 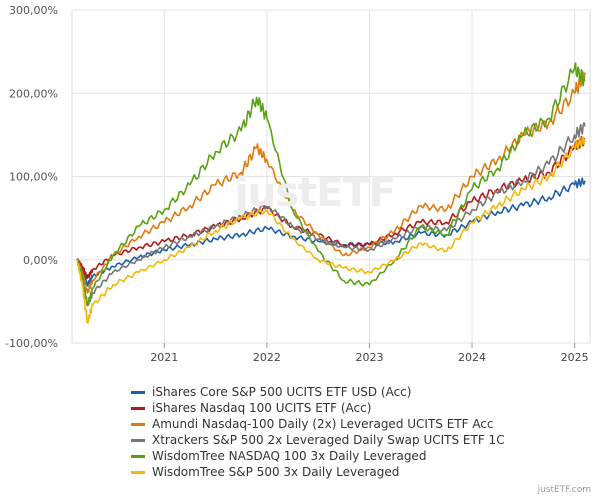 I want to click on credit-label: justETF.com, so click(x=564, y=490).